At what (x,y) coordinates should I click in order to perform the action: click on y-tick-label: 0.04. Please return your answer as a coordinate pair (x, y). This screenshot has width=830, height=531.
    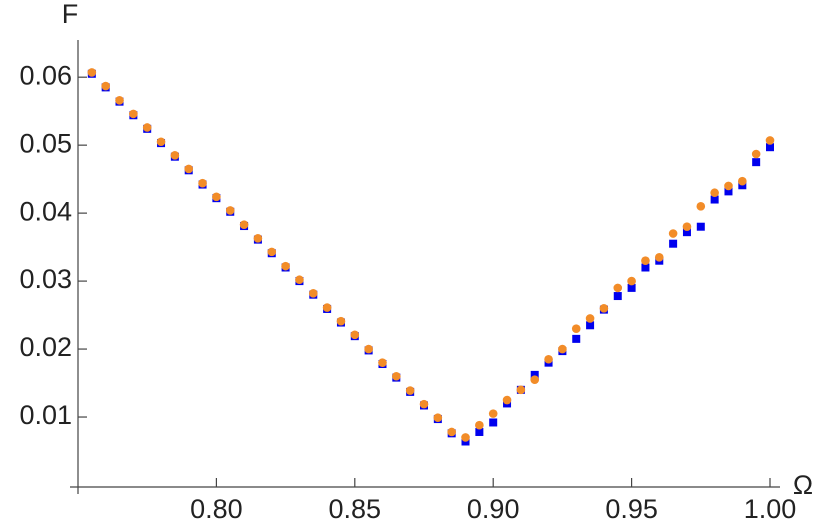
    Looking at the image, I should click on (45, 211).